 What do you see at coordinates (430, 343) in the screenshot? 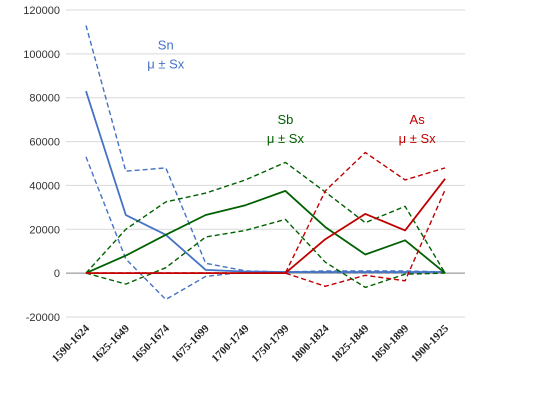
I see `x-tick-label: 1900-1925` at bounding box center [430, 343].